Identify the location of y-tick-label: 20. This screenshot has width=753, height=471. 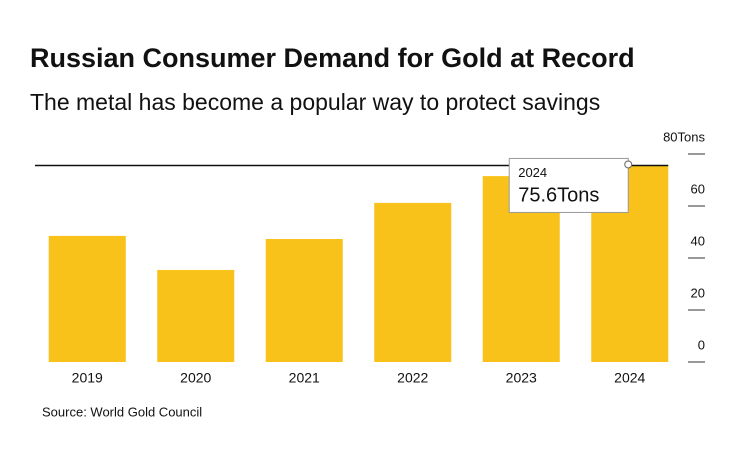
(698, 292).